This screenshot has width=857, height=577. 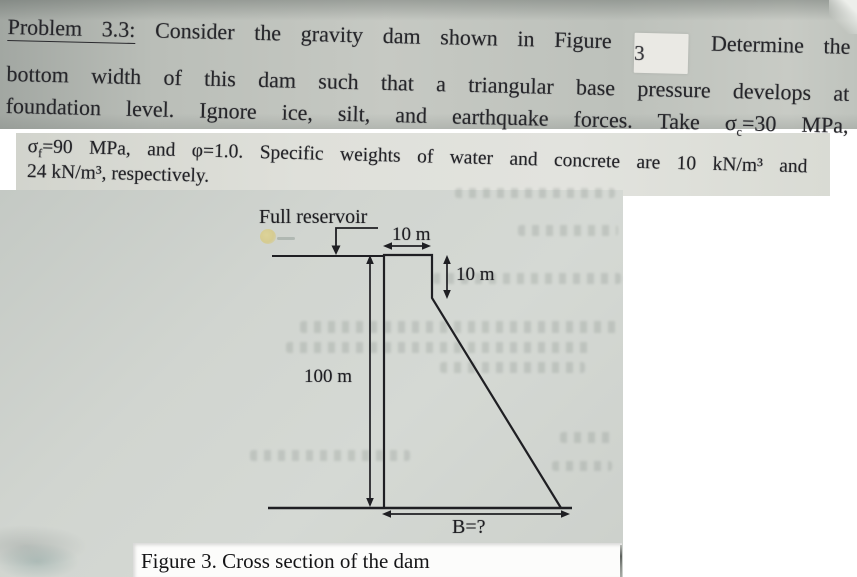 I want to click on photo-strip-continuation, so click(x=423, y=164).